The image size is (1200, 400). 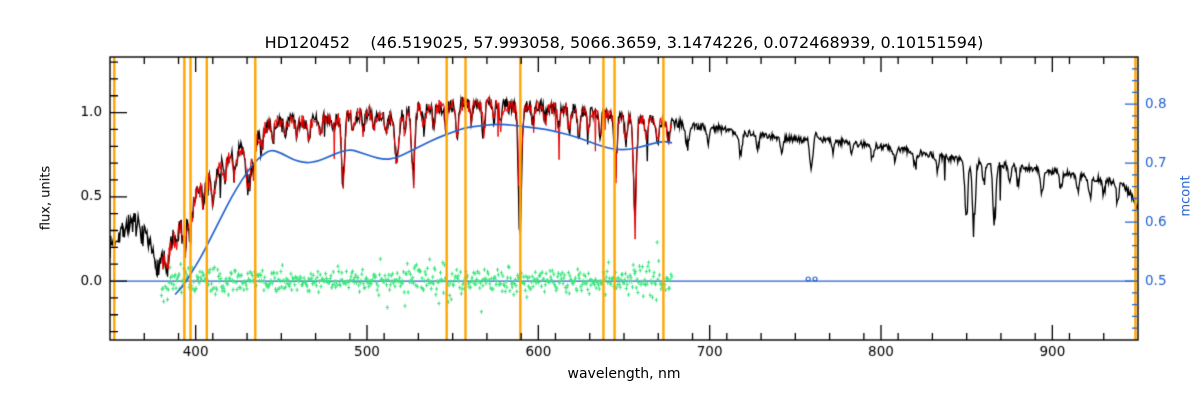 I want to click on y-axis-label-left: flux, units, so click(x=46, y=198).